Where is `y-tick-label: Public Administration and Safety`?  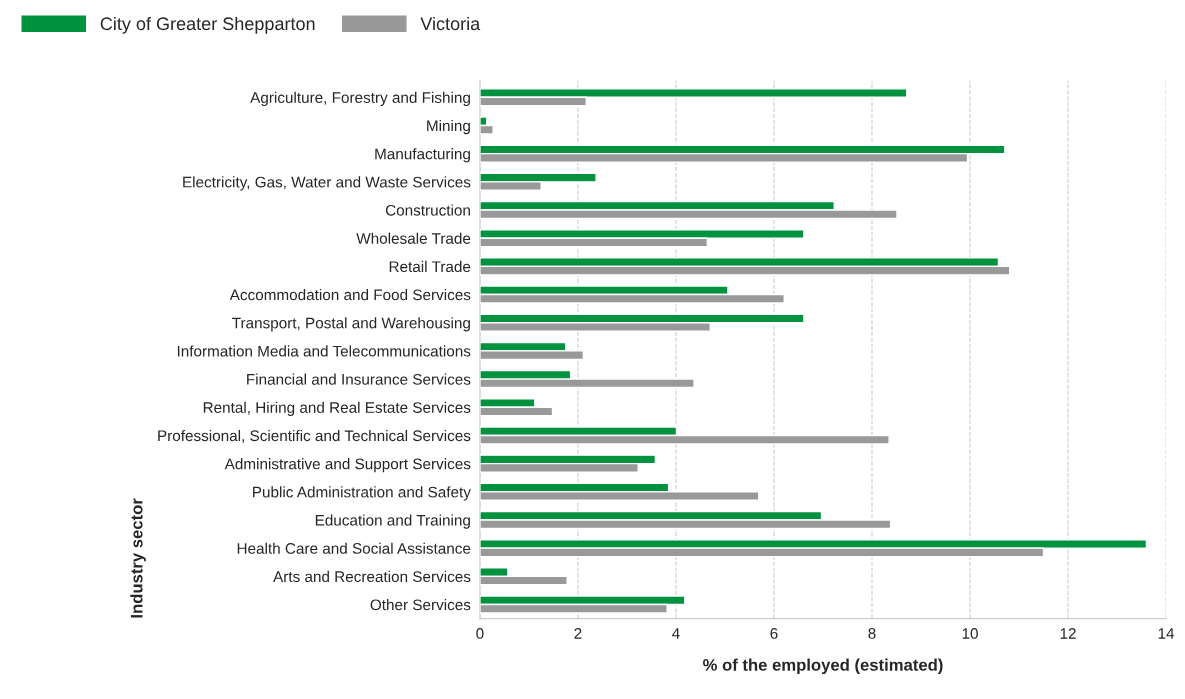
y-tick-label: Public Administration and Safety is located at coordinates (362, 493).